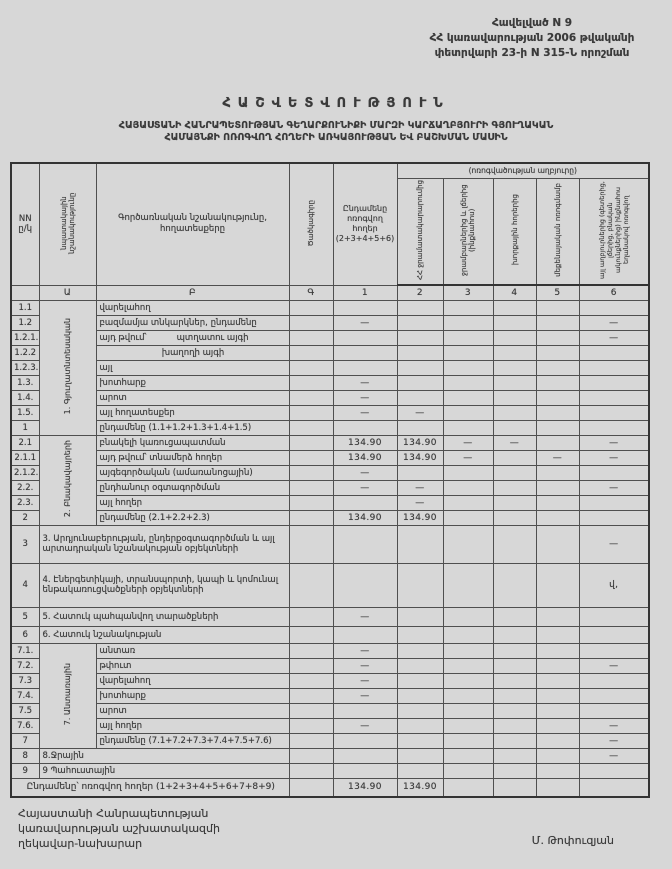 This screenshot has height=869, width=672. Describe the element at coordinates (164, 755) in the screenshot. I see `row-label: 8.Ջրային` at that location.